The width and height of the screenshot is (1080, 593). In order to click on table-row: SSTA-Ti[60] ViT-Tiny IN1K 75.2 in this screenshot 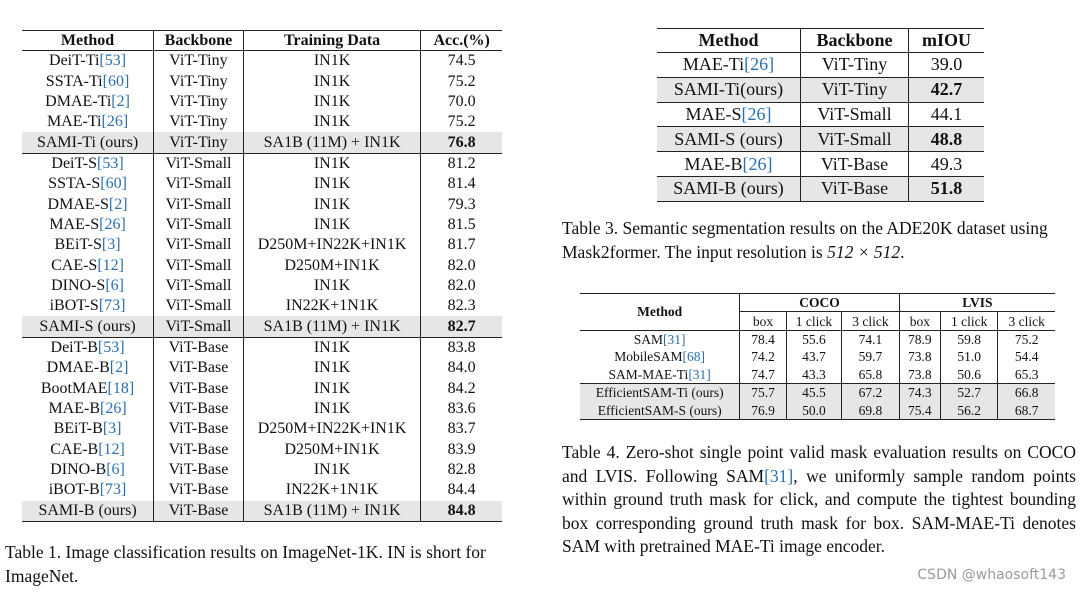, I will do `click(262, 81)`.